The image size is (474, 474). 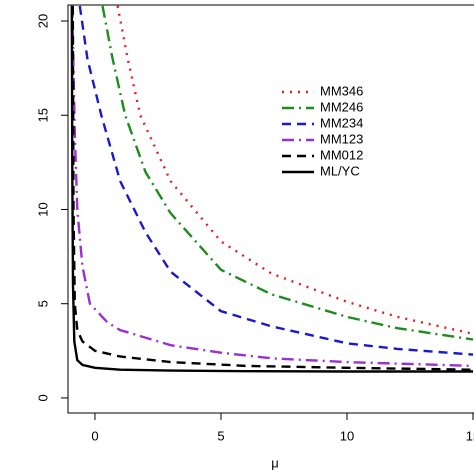 What do you see at coordinates (42, 303) in the screenshot?
I see `y-tick-label: 5` at bounding box center [42, 303].